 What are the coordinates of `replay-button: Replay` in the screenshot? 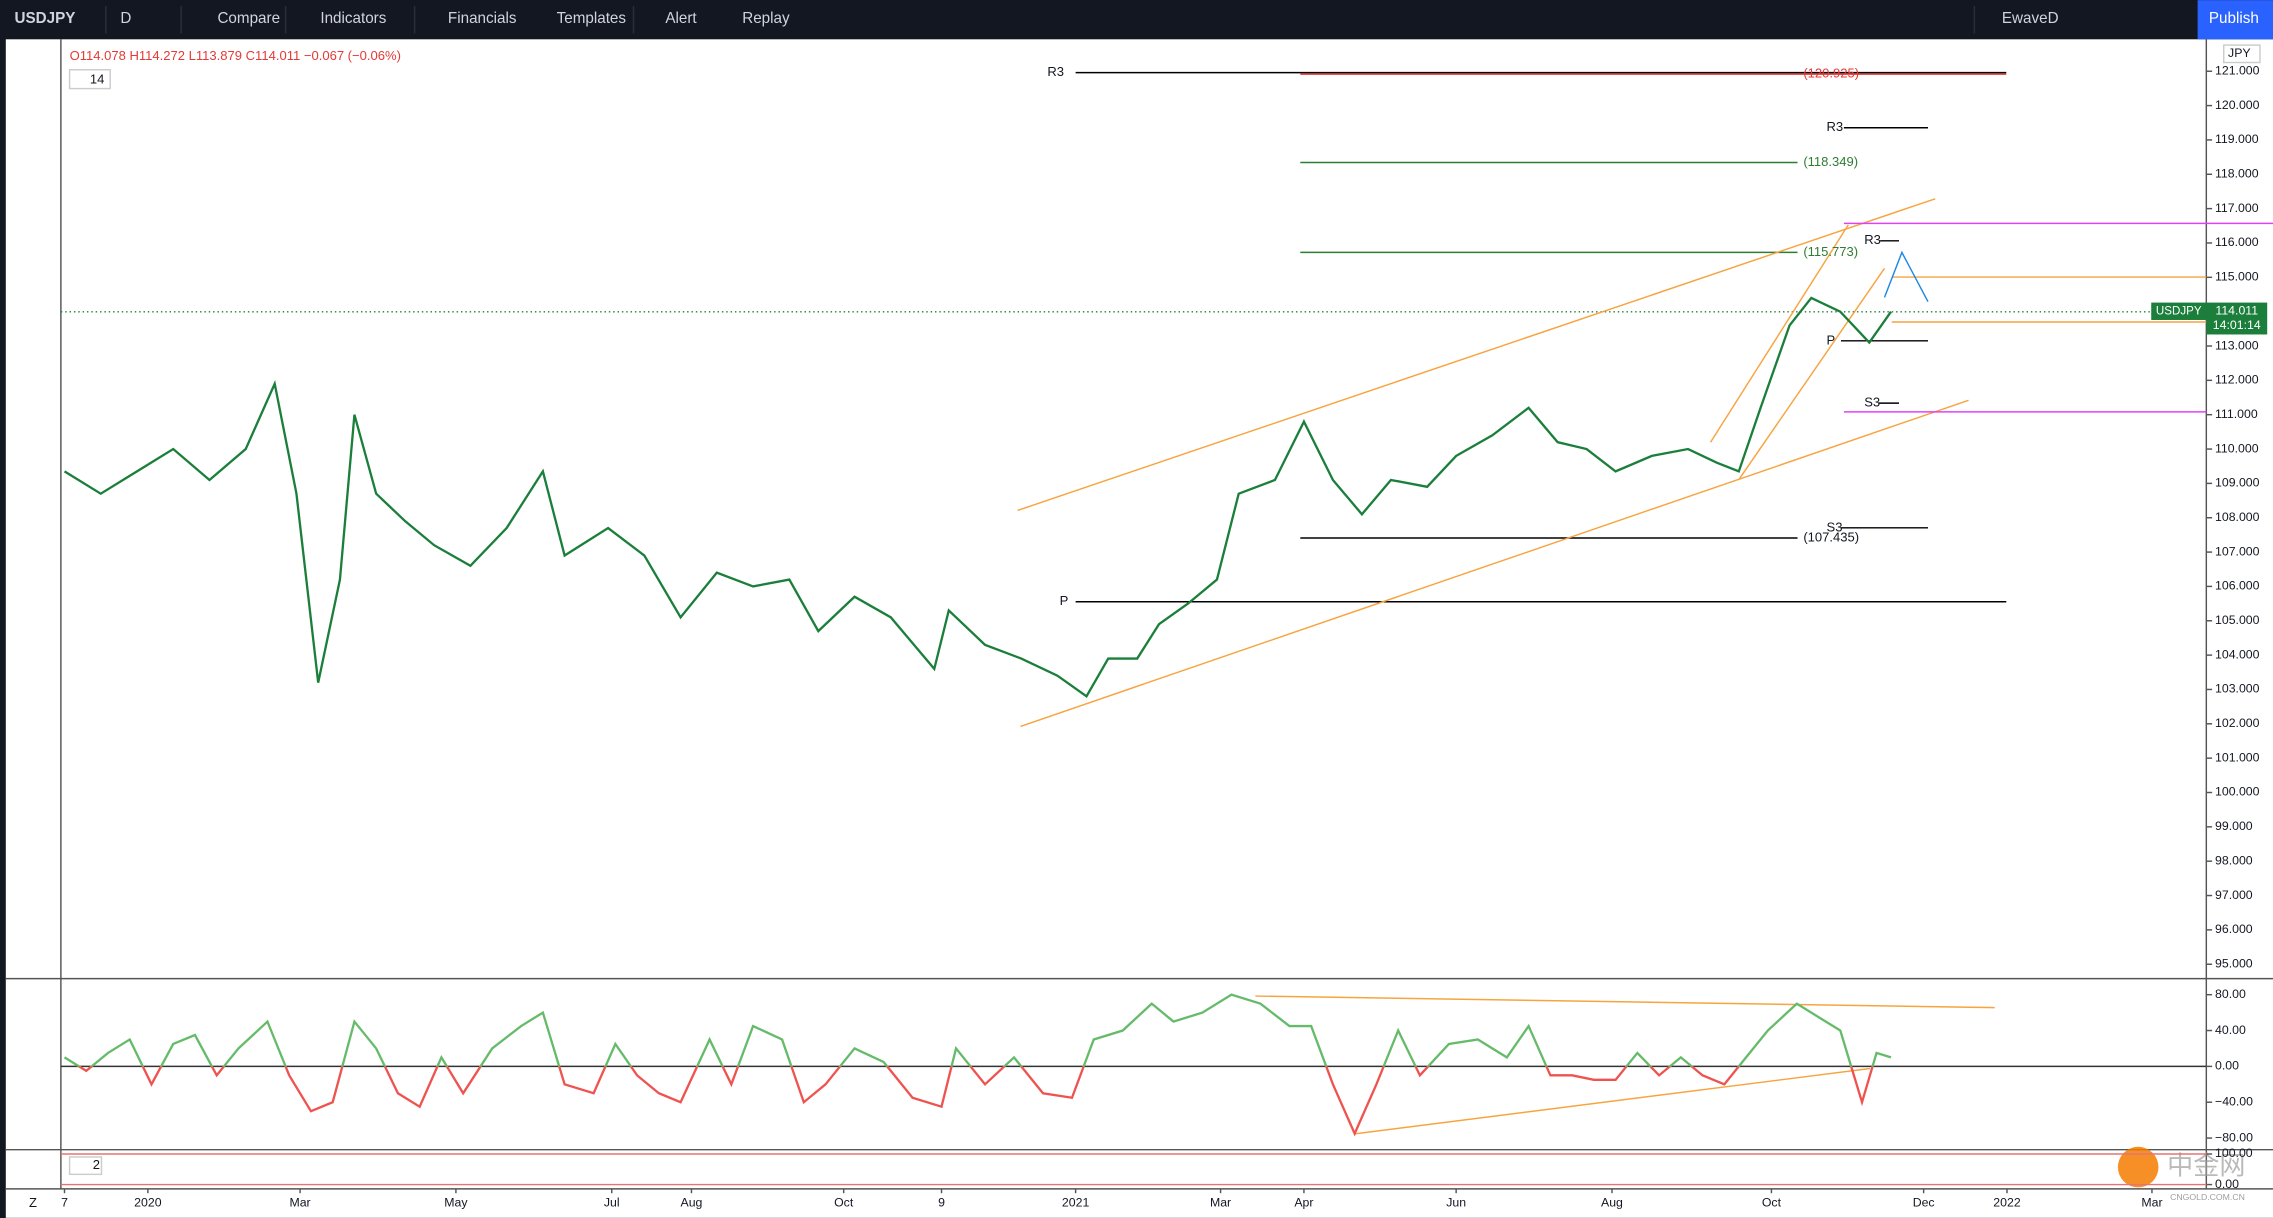 It's located at (766, 18).